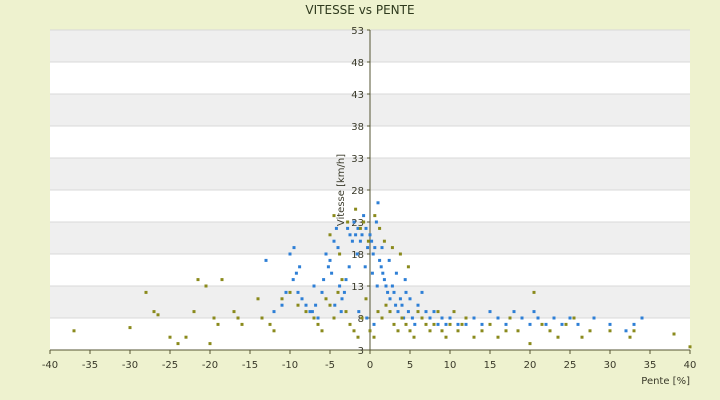 This screenshot has width=720, height=400. I want to click on y-tick-label: 38, so click(357, 127).